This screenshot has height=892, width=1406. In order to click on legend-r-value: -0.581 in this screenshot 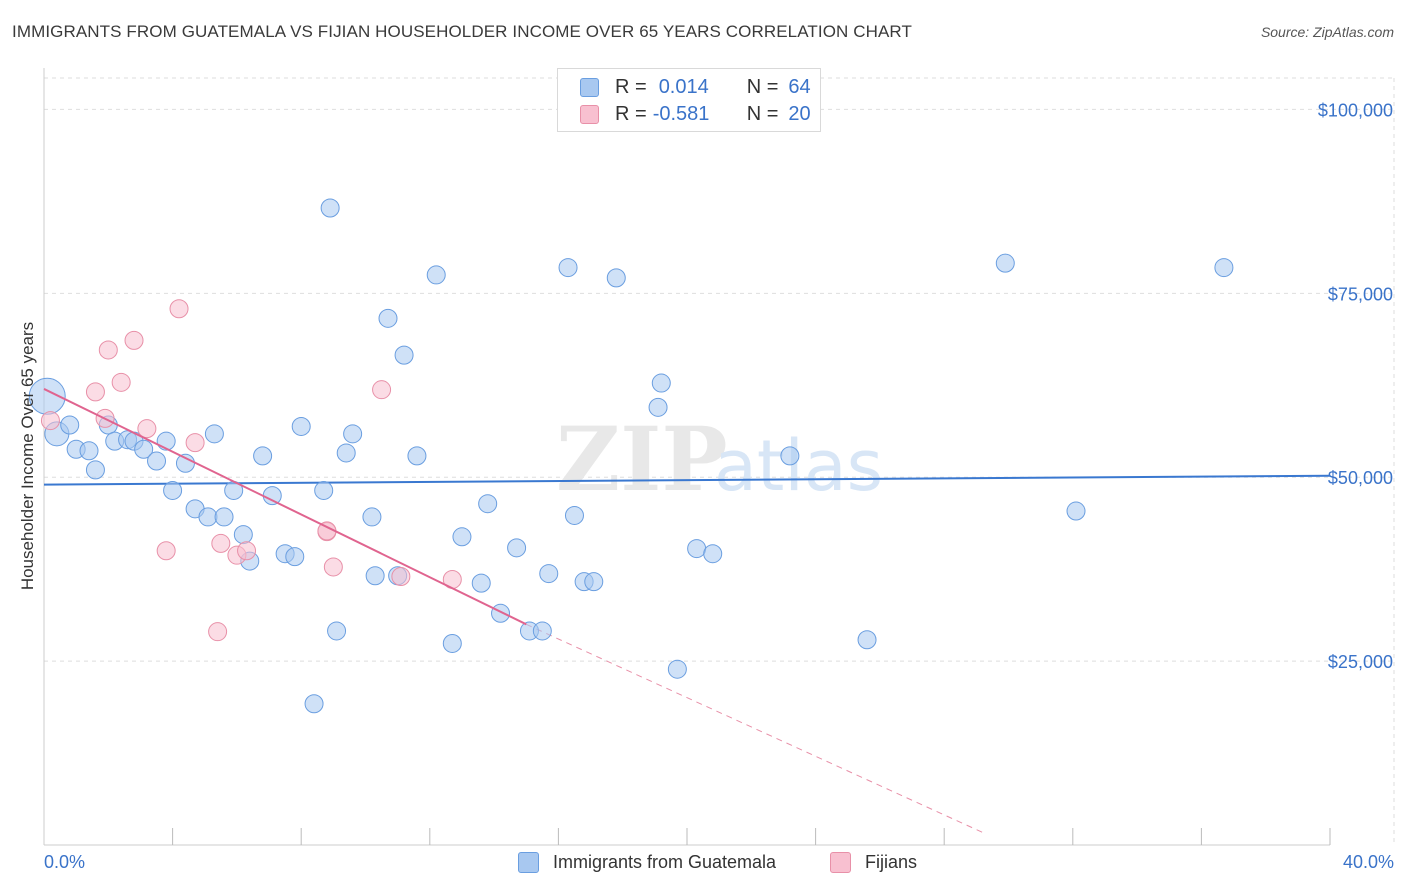, I will do `click(681, 113)`.